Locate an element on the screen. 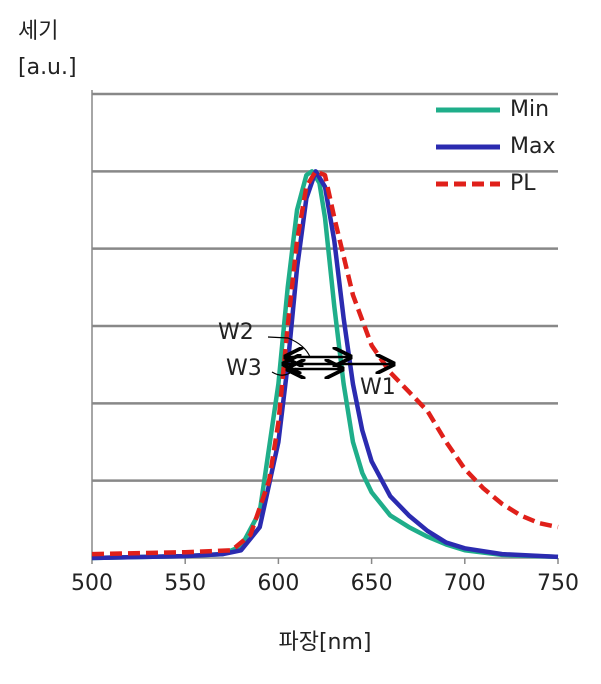  annotation: W3 is located at coordinates (244, 368).